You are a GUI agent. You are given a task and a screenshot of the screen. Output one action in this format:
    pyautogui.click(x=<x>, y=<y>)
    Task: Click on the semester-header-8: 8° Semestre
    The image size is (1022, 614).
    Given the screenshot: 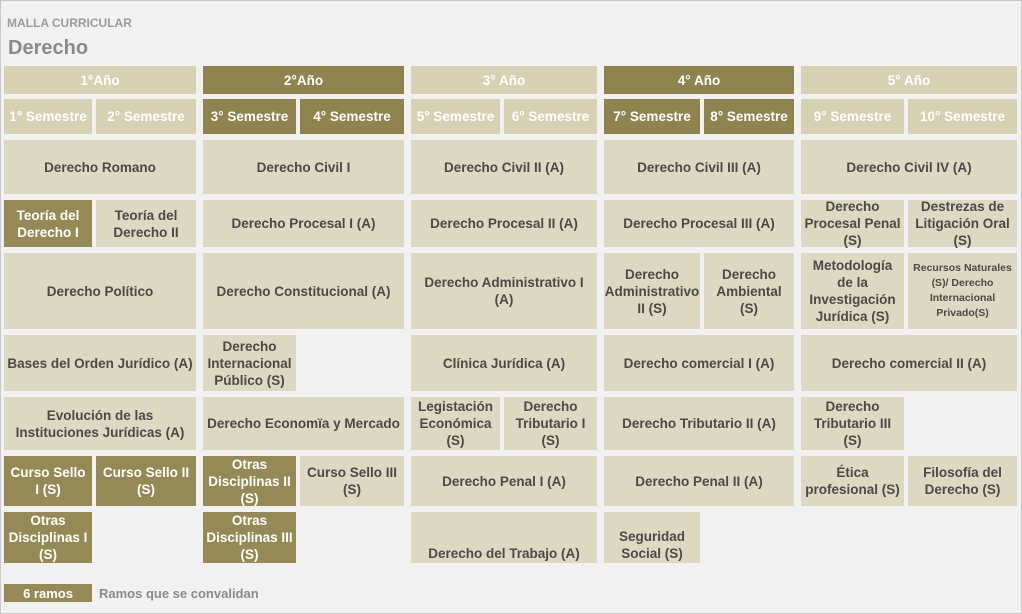 What is the action you would take?
    pyautogui.click(x=749, y=116)
    